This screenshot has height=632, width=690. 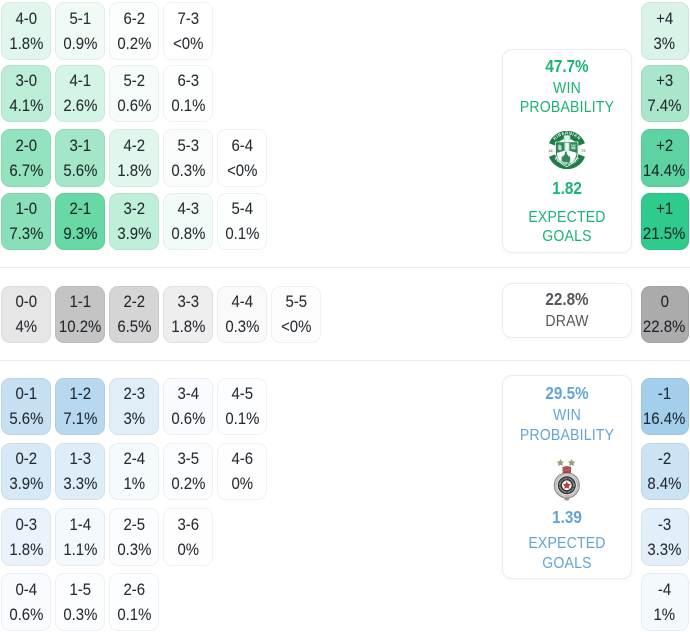 I want to click on svg-text: 75, so click(x=583, y=150).